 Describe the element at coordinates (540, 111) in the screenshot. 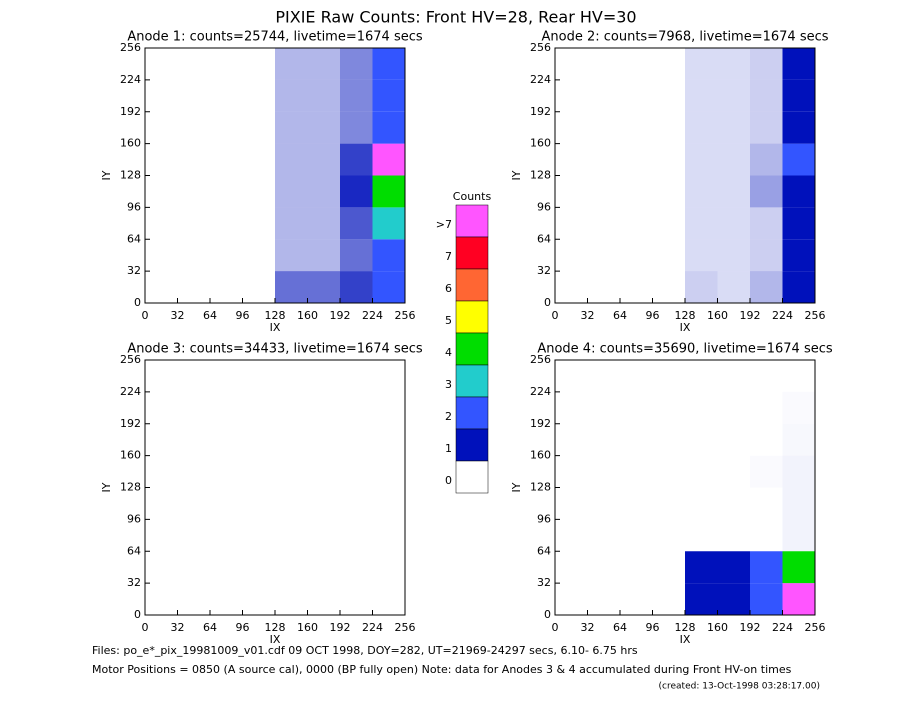

I see `y-tick-label: 192` at that location.